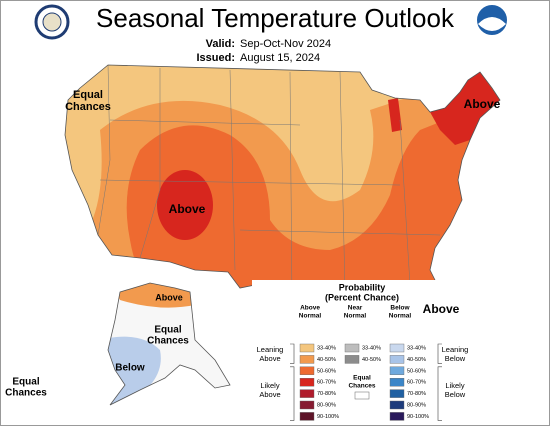  Describe the element at coordinates (285, 44) in the screenshot. I see `valid: Sep-Oct-Nov 2024` at that location.